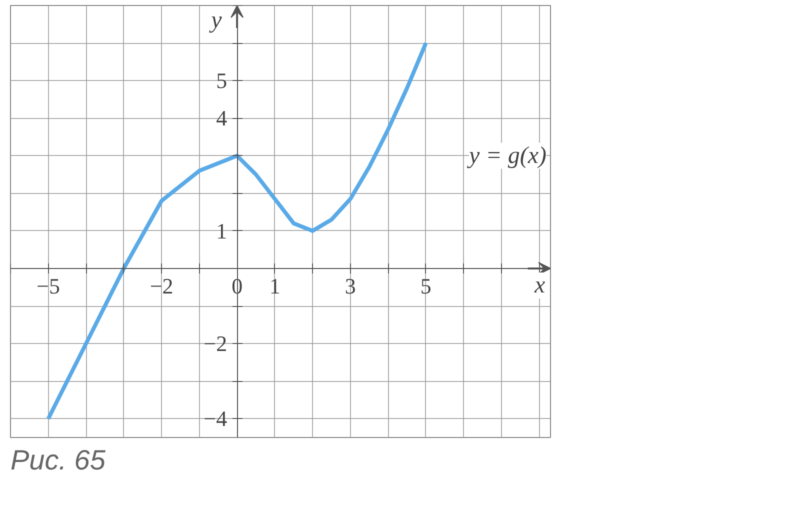 Image resolution: width=799 pixels, height=514 pixels. What do you see at coordinates (507, 155) in the screenshot?
I see `text: y = g(x)` at bounding box center [507, 155].